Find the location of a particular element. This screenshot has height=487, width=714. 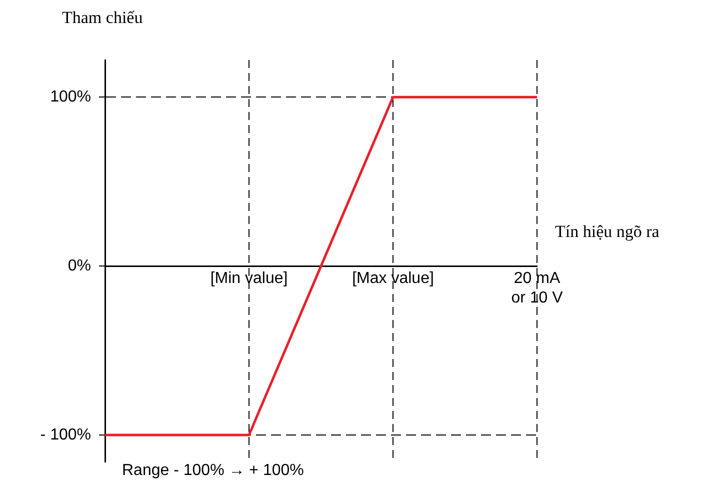

x-tick-label: [Min value] is located at coordinates (249, 279).